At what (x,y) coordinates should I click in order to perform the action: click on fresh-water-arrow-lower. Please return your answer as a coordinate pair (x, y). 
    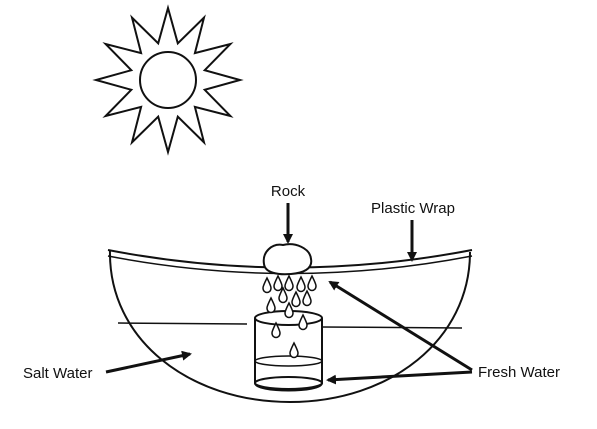
    Looking at the image, I should click on (399, 377).